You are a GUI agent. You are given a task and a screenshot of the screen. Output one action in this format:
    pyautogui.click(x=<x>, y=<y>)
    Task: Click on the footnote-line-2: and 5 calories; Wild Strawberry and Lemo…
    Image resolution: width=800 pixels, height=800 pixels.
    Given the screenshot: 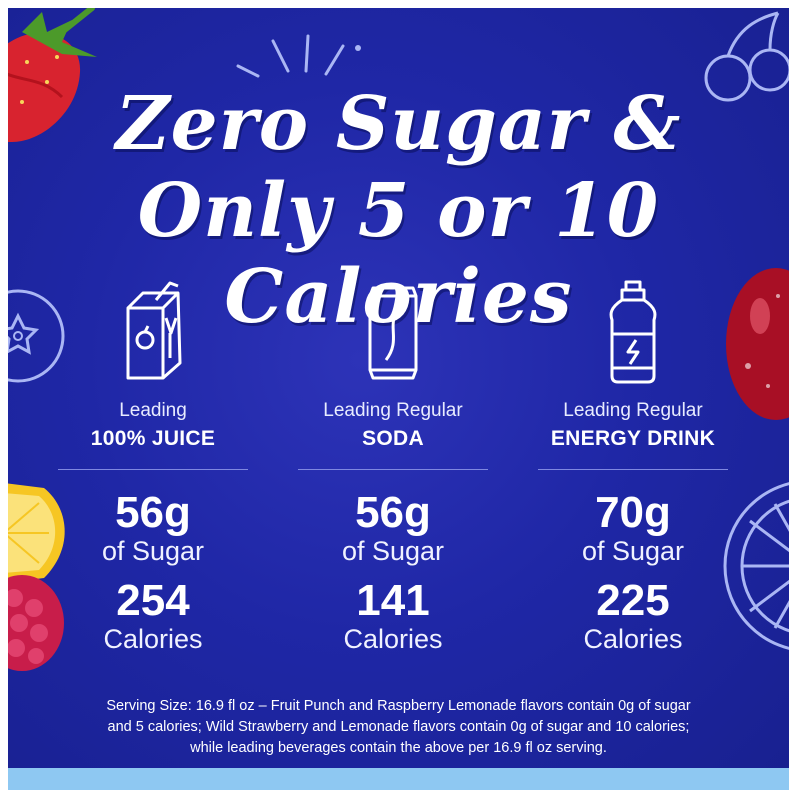 What is the action you would take?
    pyautogui.click(x=398, y=727)
    